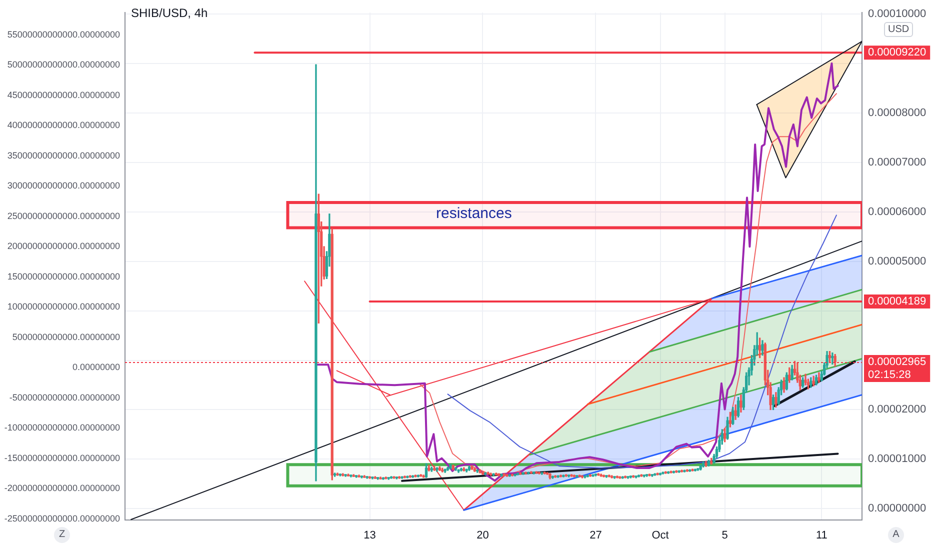 The image size is (932, 550). I want to click on y2-tick-label: 15000000000000.00000000, so click(63, 276).